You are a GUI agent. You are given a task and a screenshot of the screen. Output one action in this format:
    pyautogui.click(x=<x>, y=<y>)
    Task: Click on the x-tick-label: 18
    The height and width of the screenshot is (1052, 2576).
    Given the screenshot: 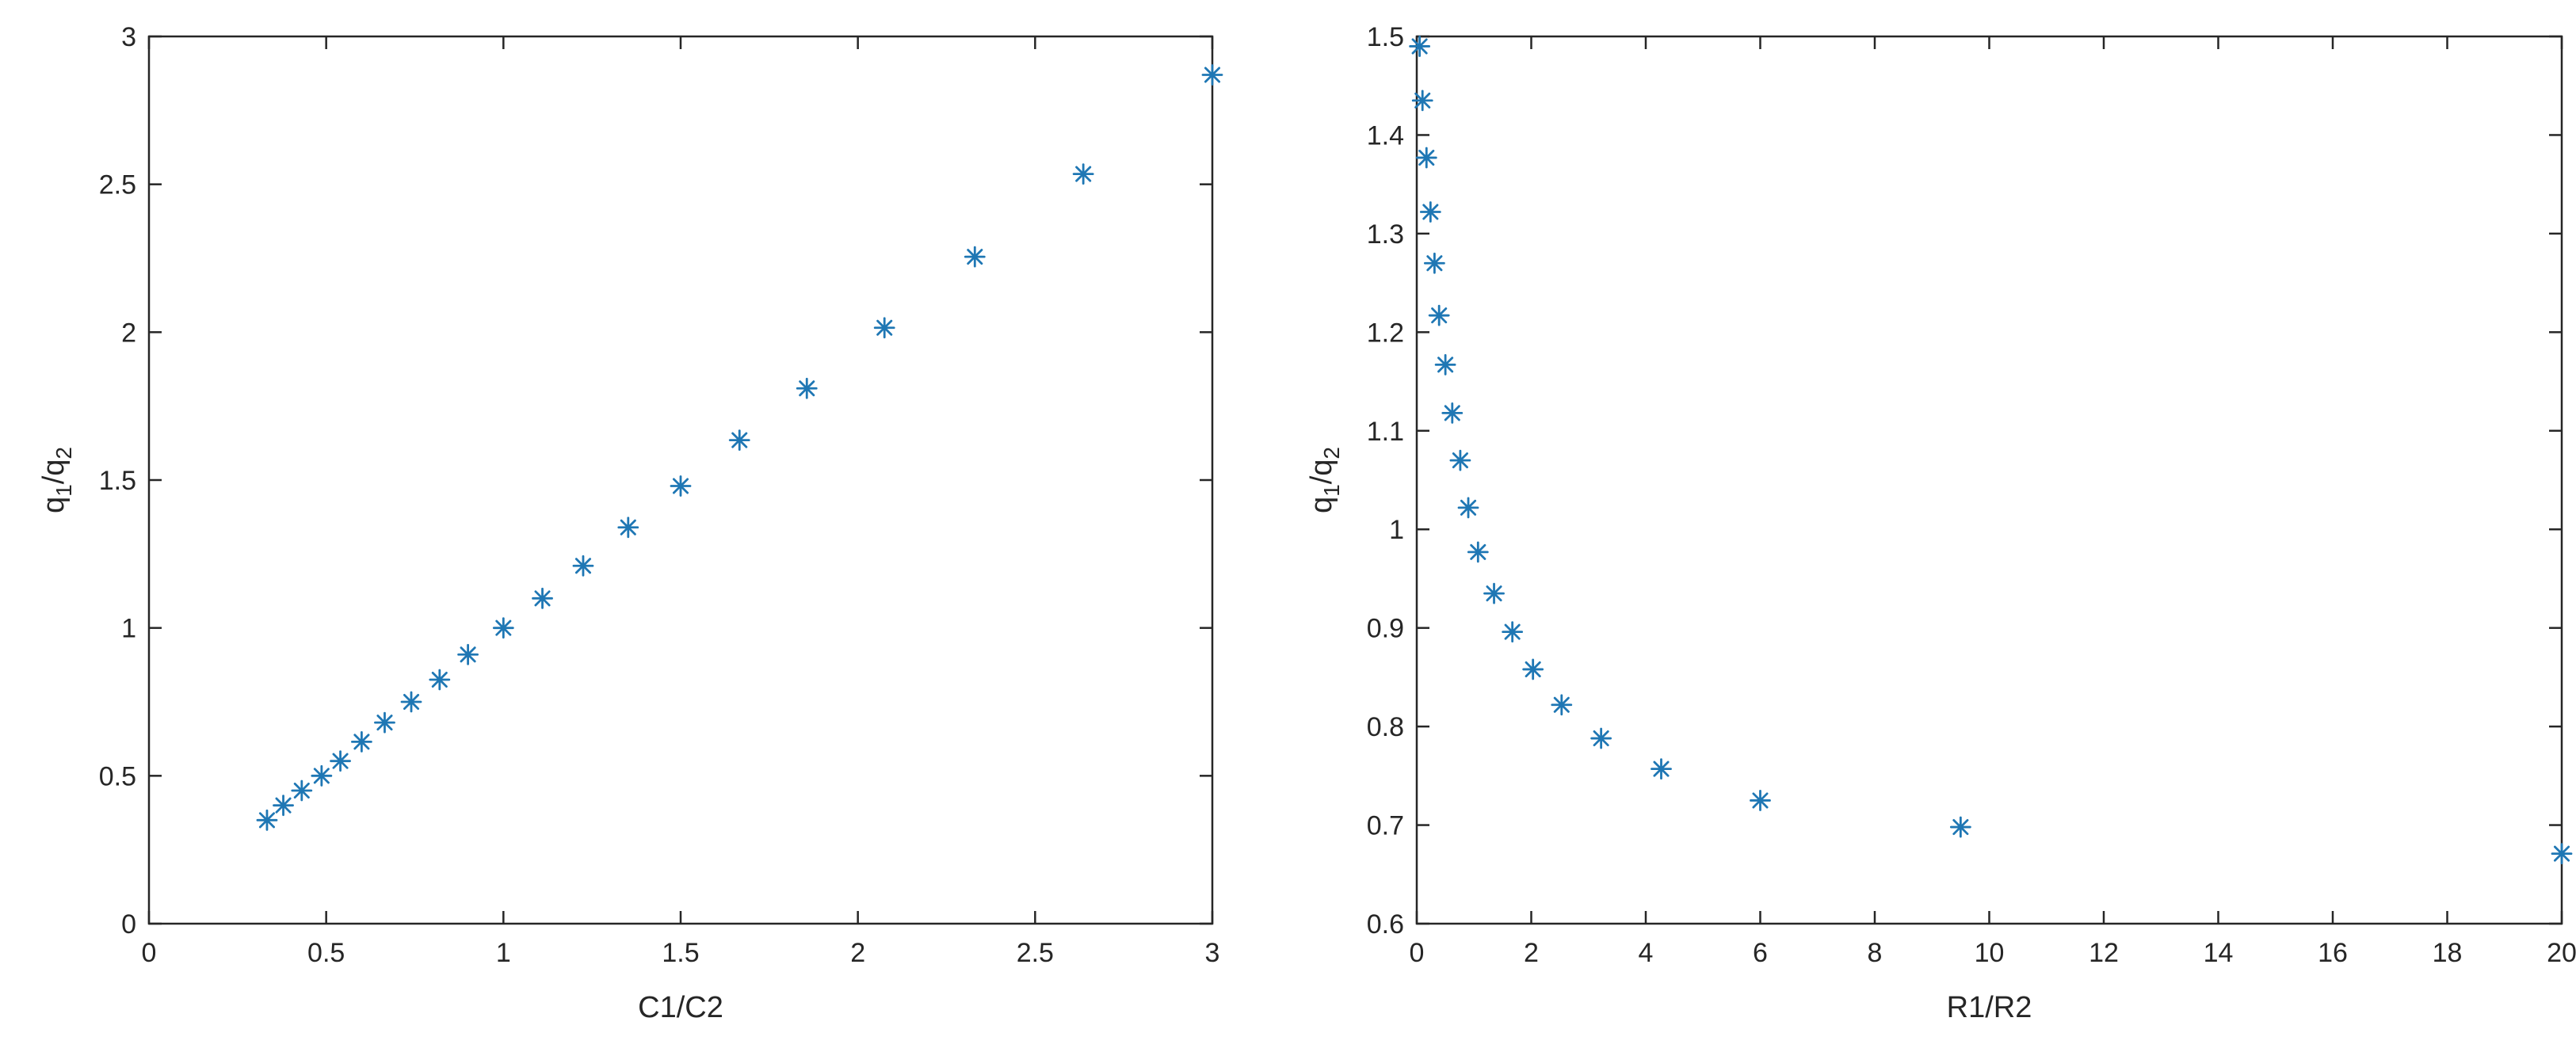 What is the action you would take?
    pyautogui.click(x=2448, y=953)
    